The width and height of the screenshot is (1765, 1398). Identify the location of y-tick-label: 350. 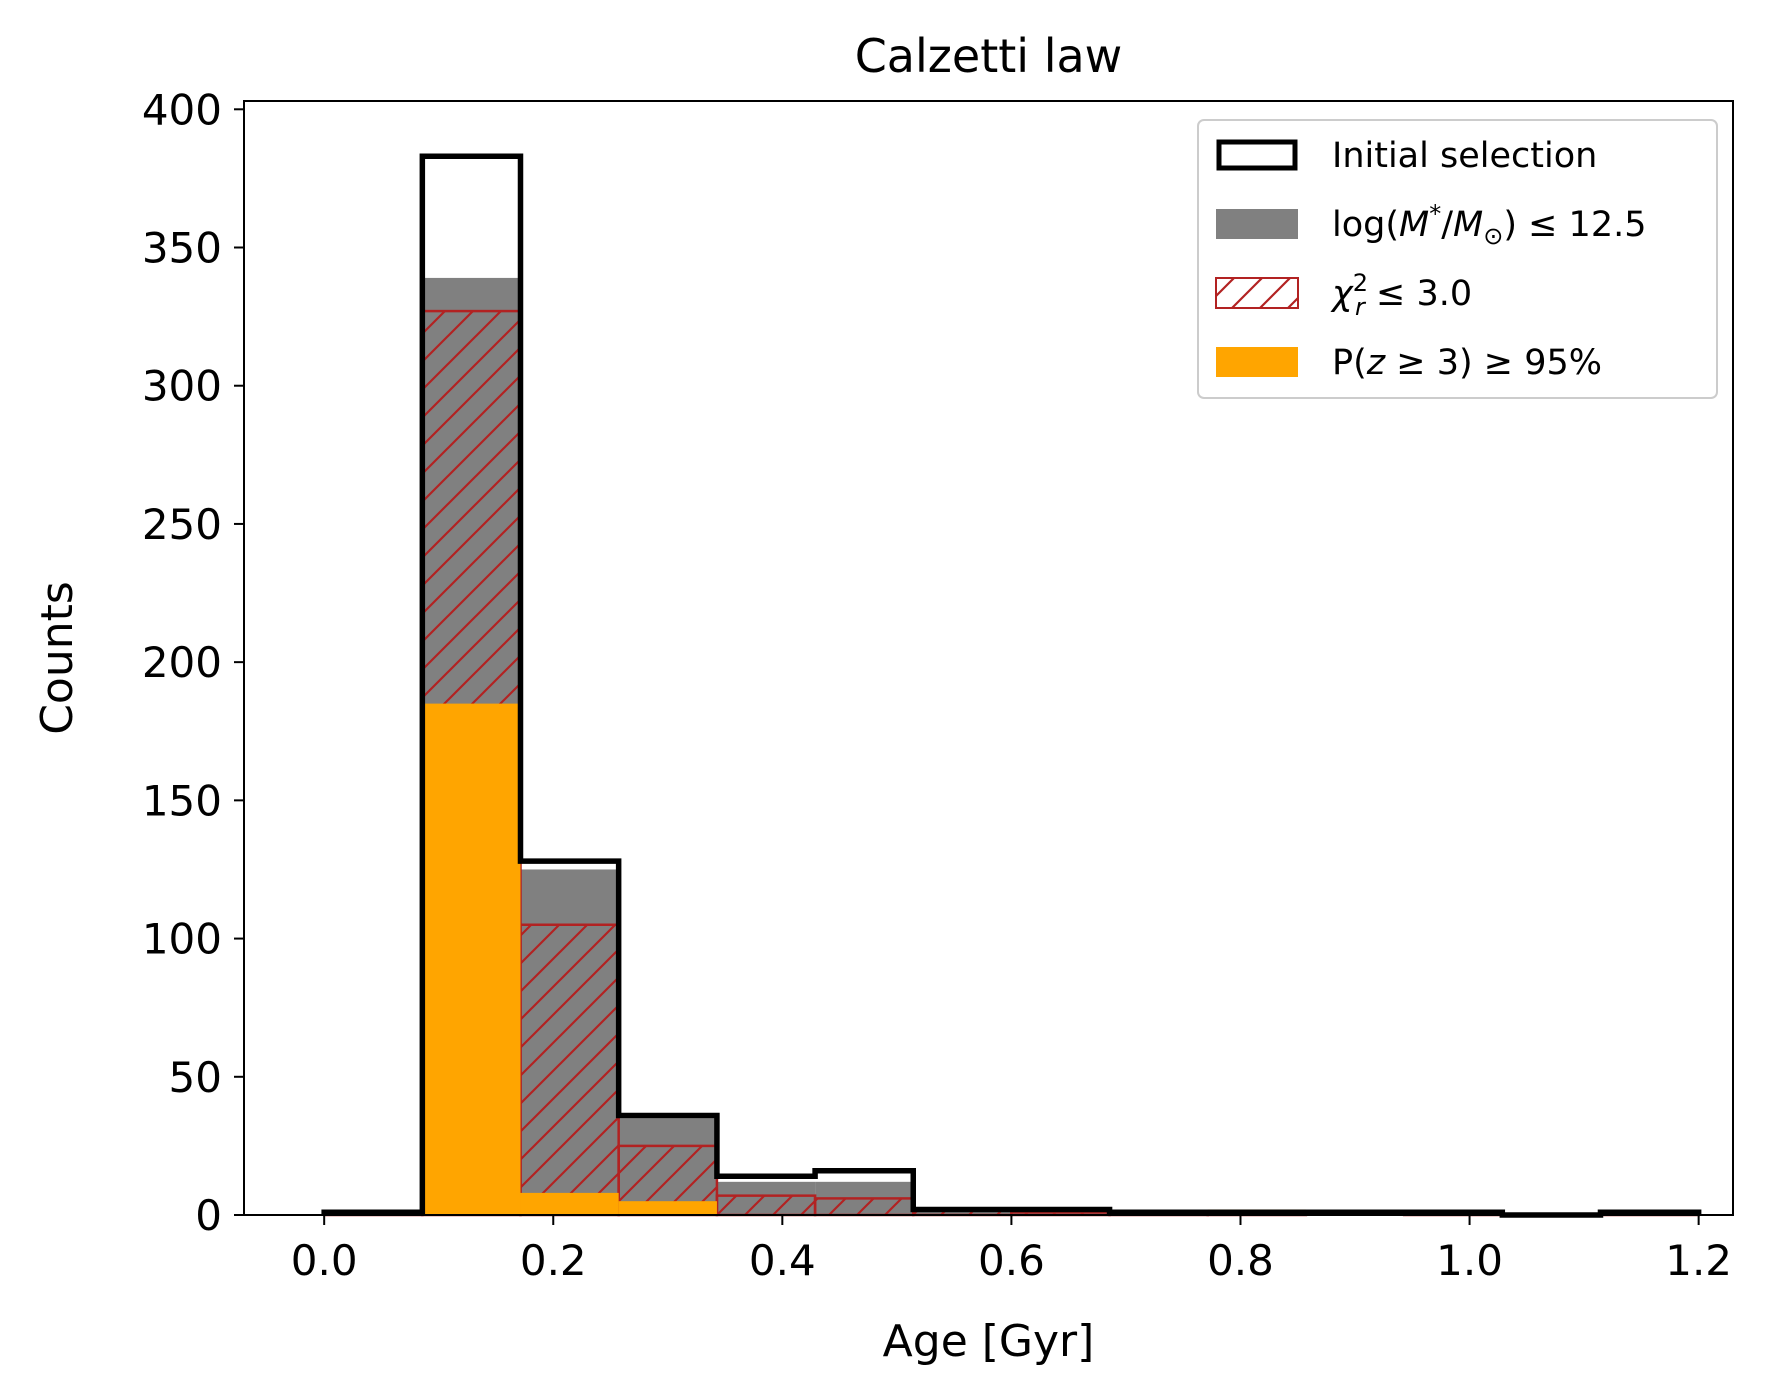
(182, 248).